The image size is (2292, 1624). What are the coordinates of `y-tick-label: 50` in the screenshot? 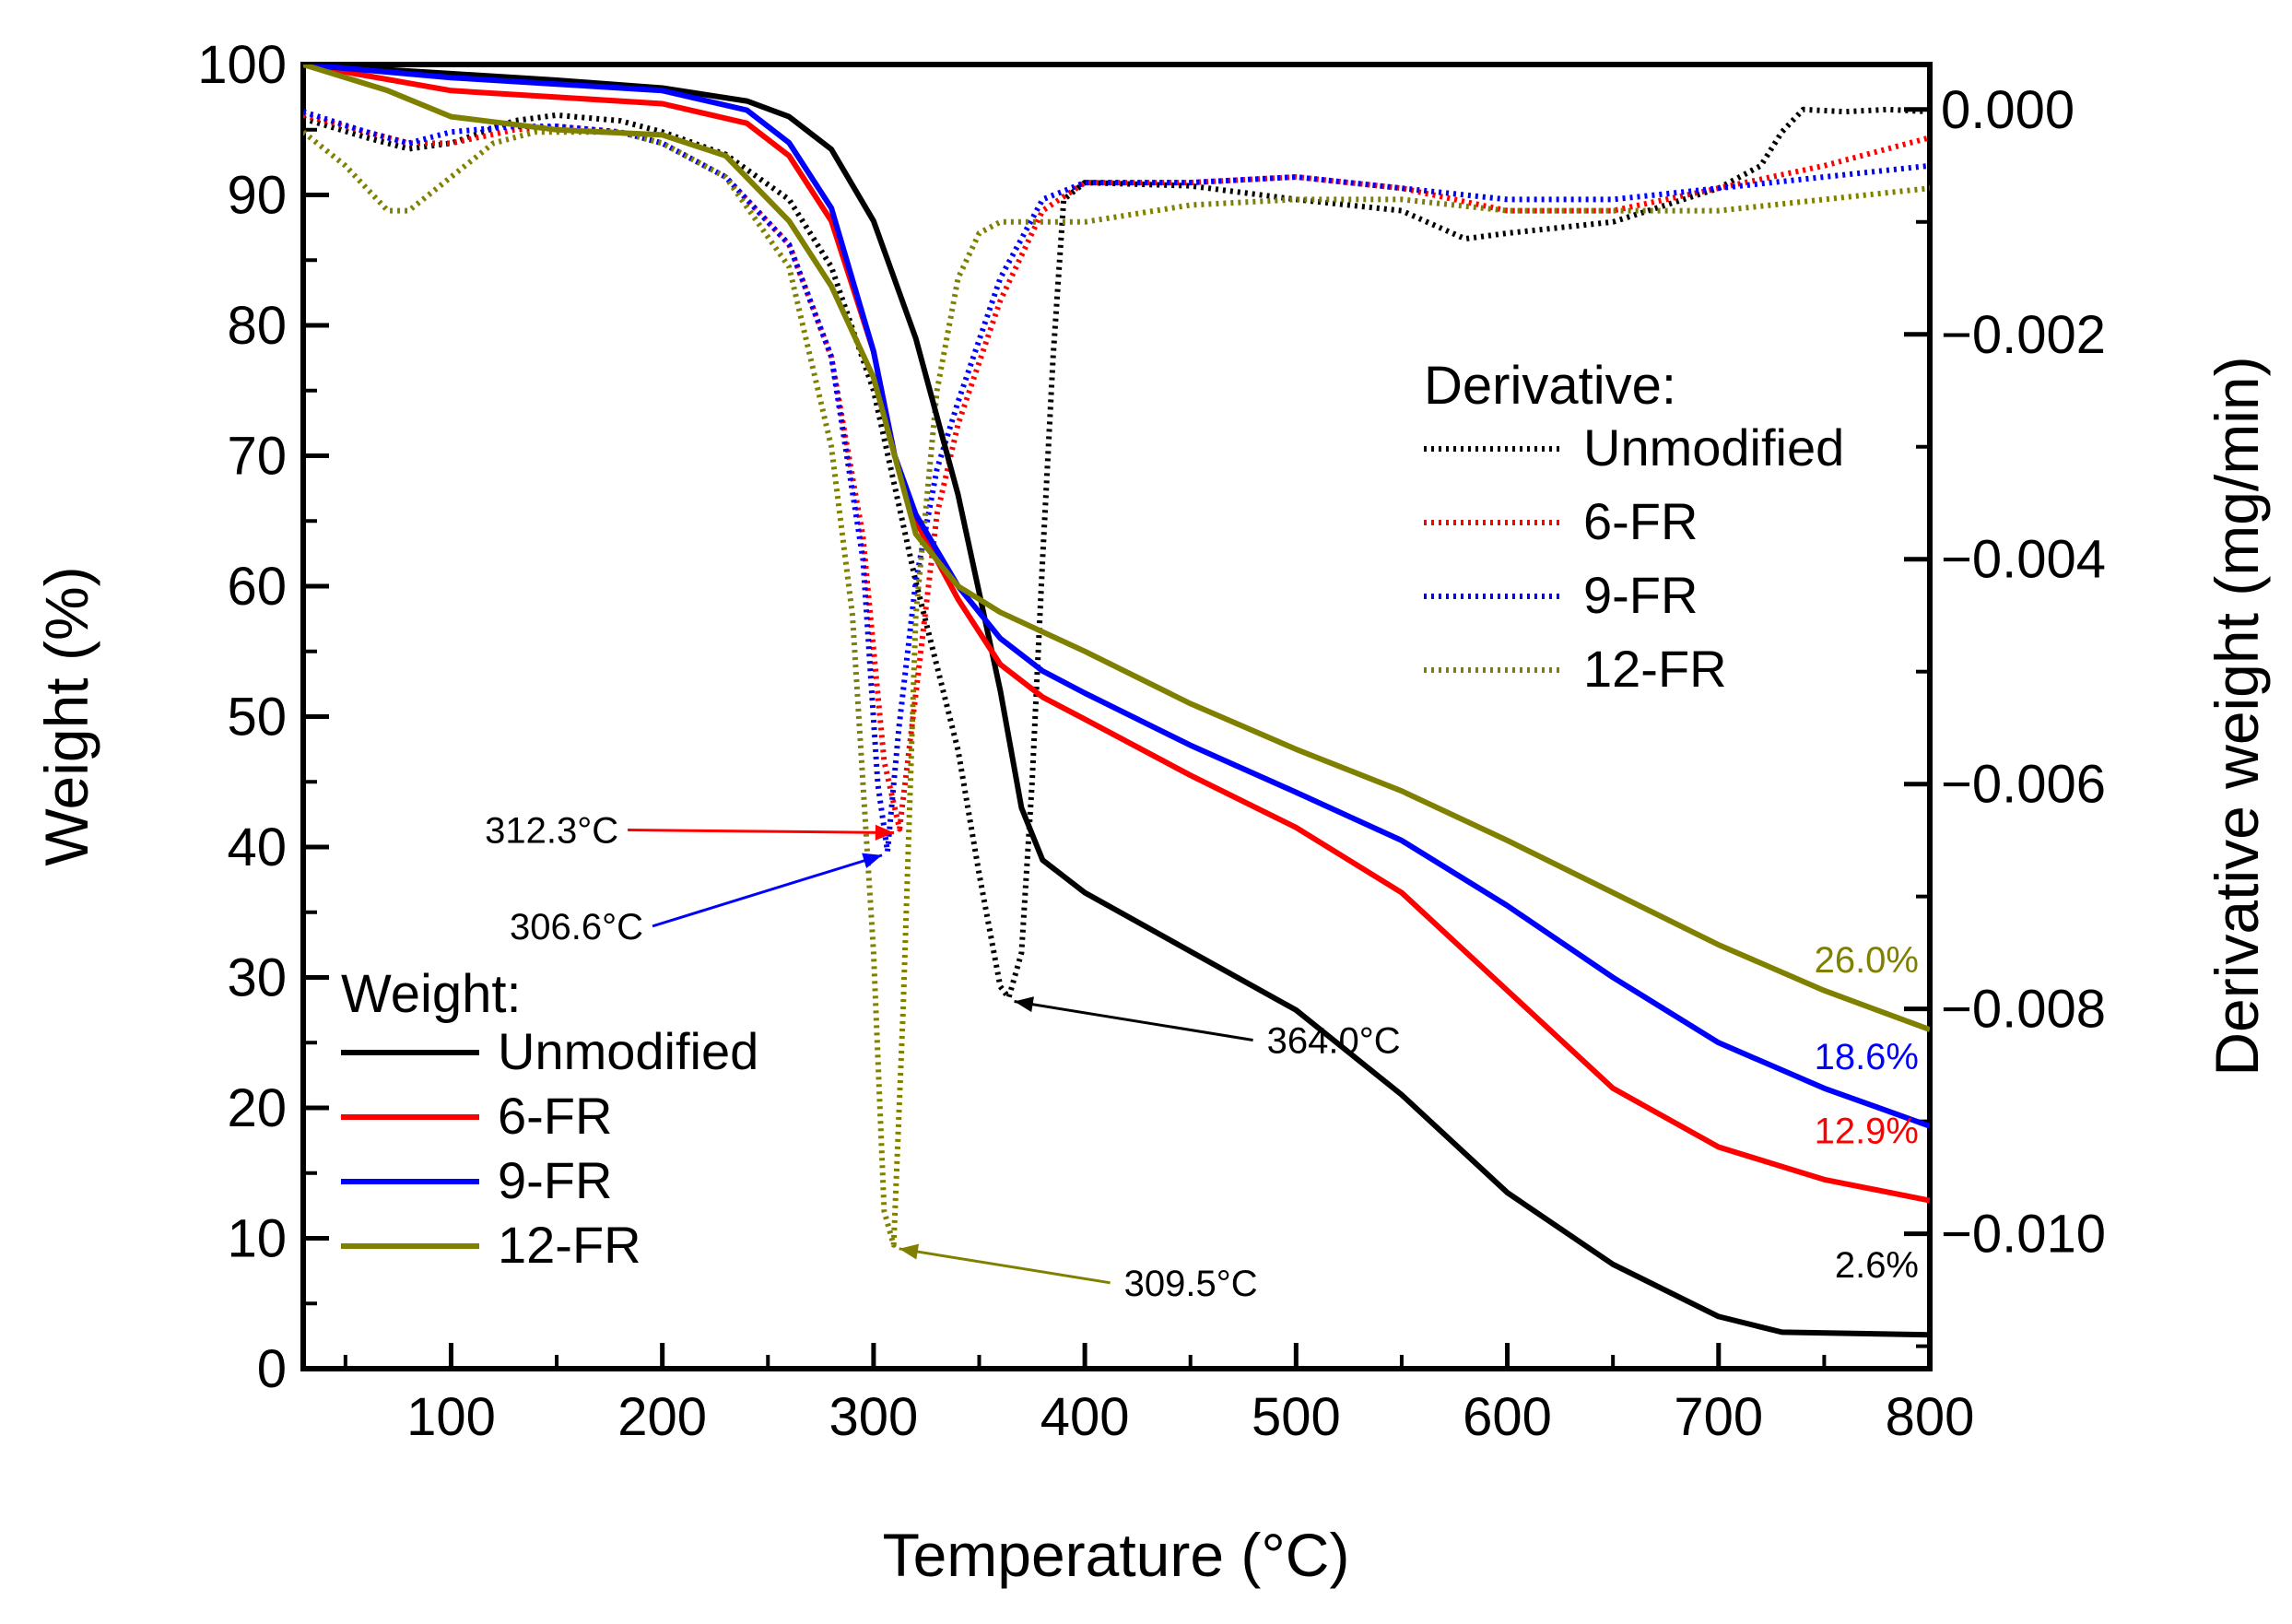 It's located at (257, 717).